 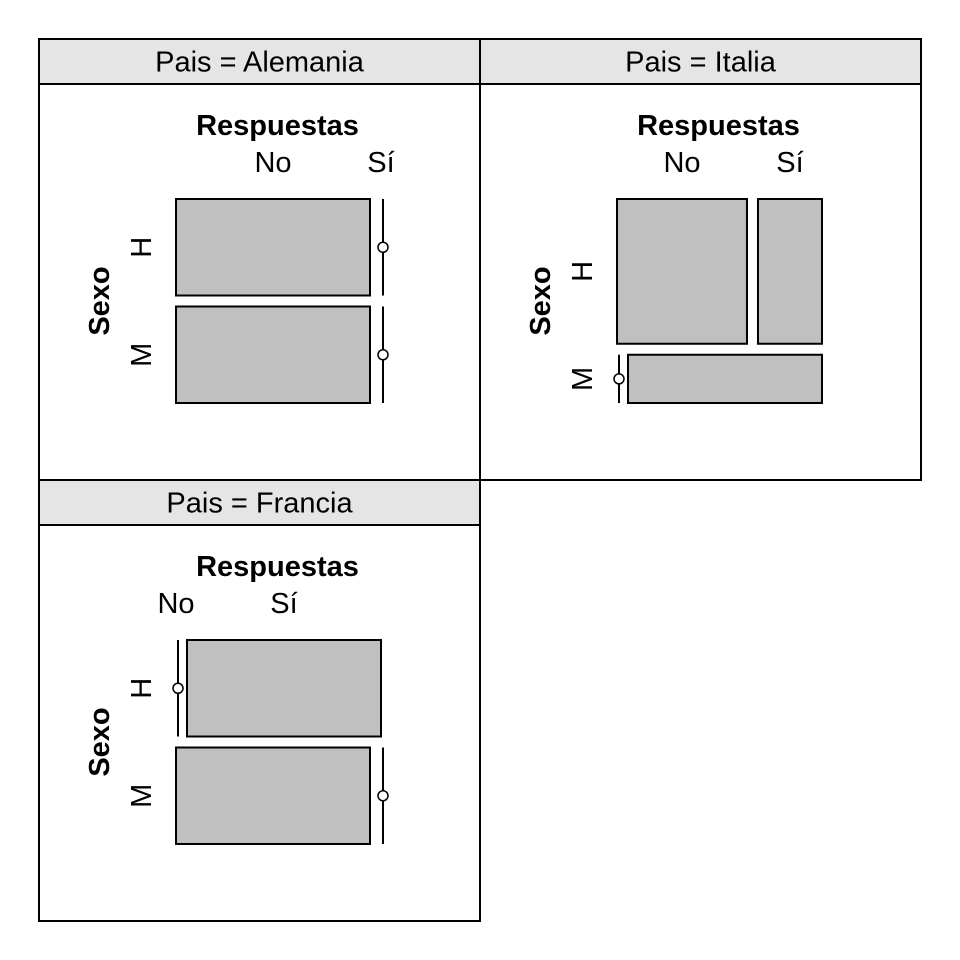 I want to click on strip-label: Pais = Alemania, so click(x=260, y=63).